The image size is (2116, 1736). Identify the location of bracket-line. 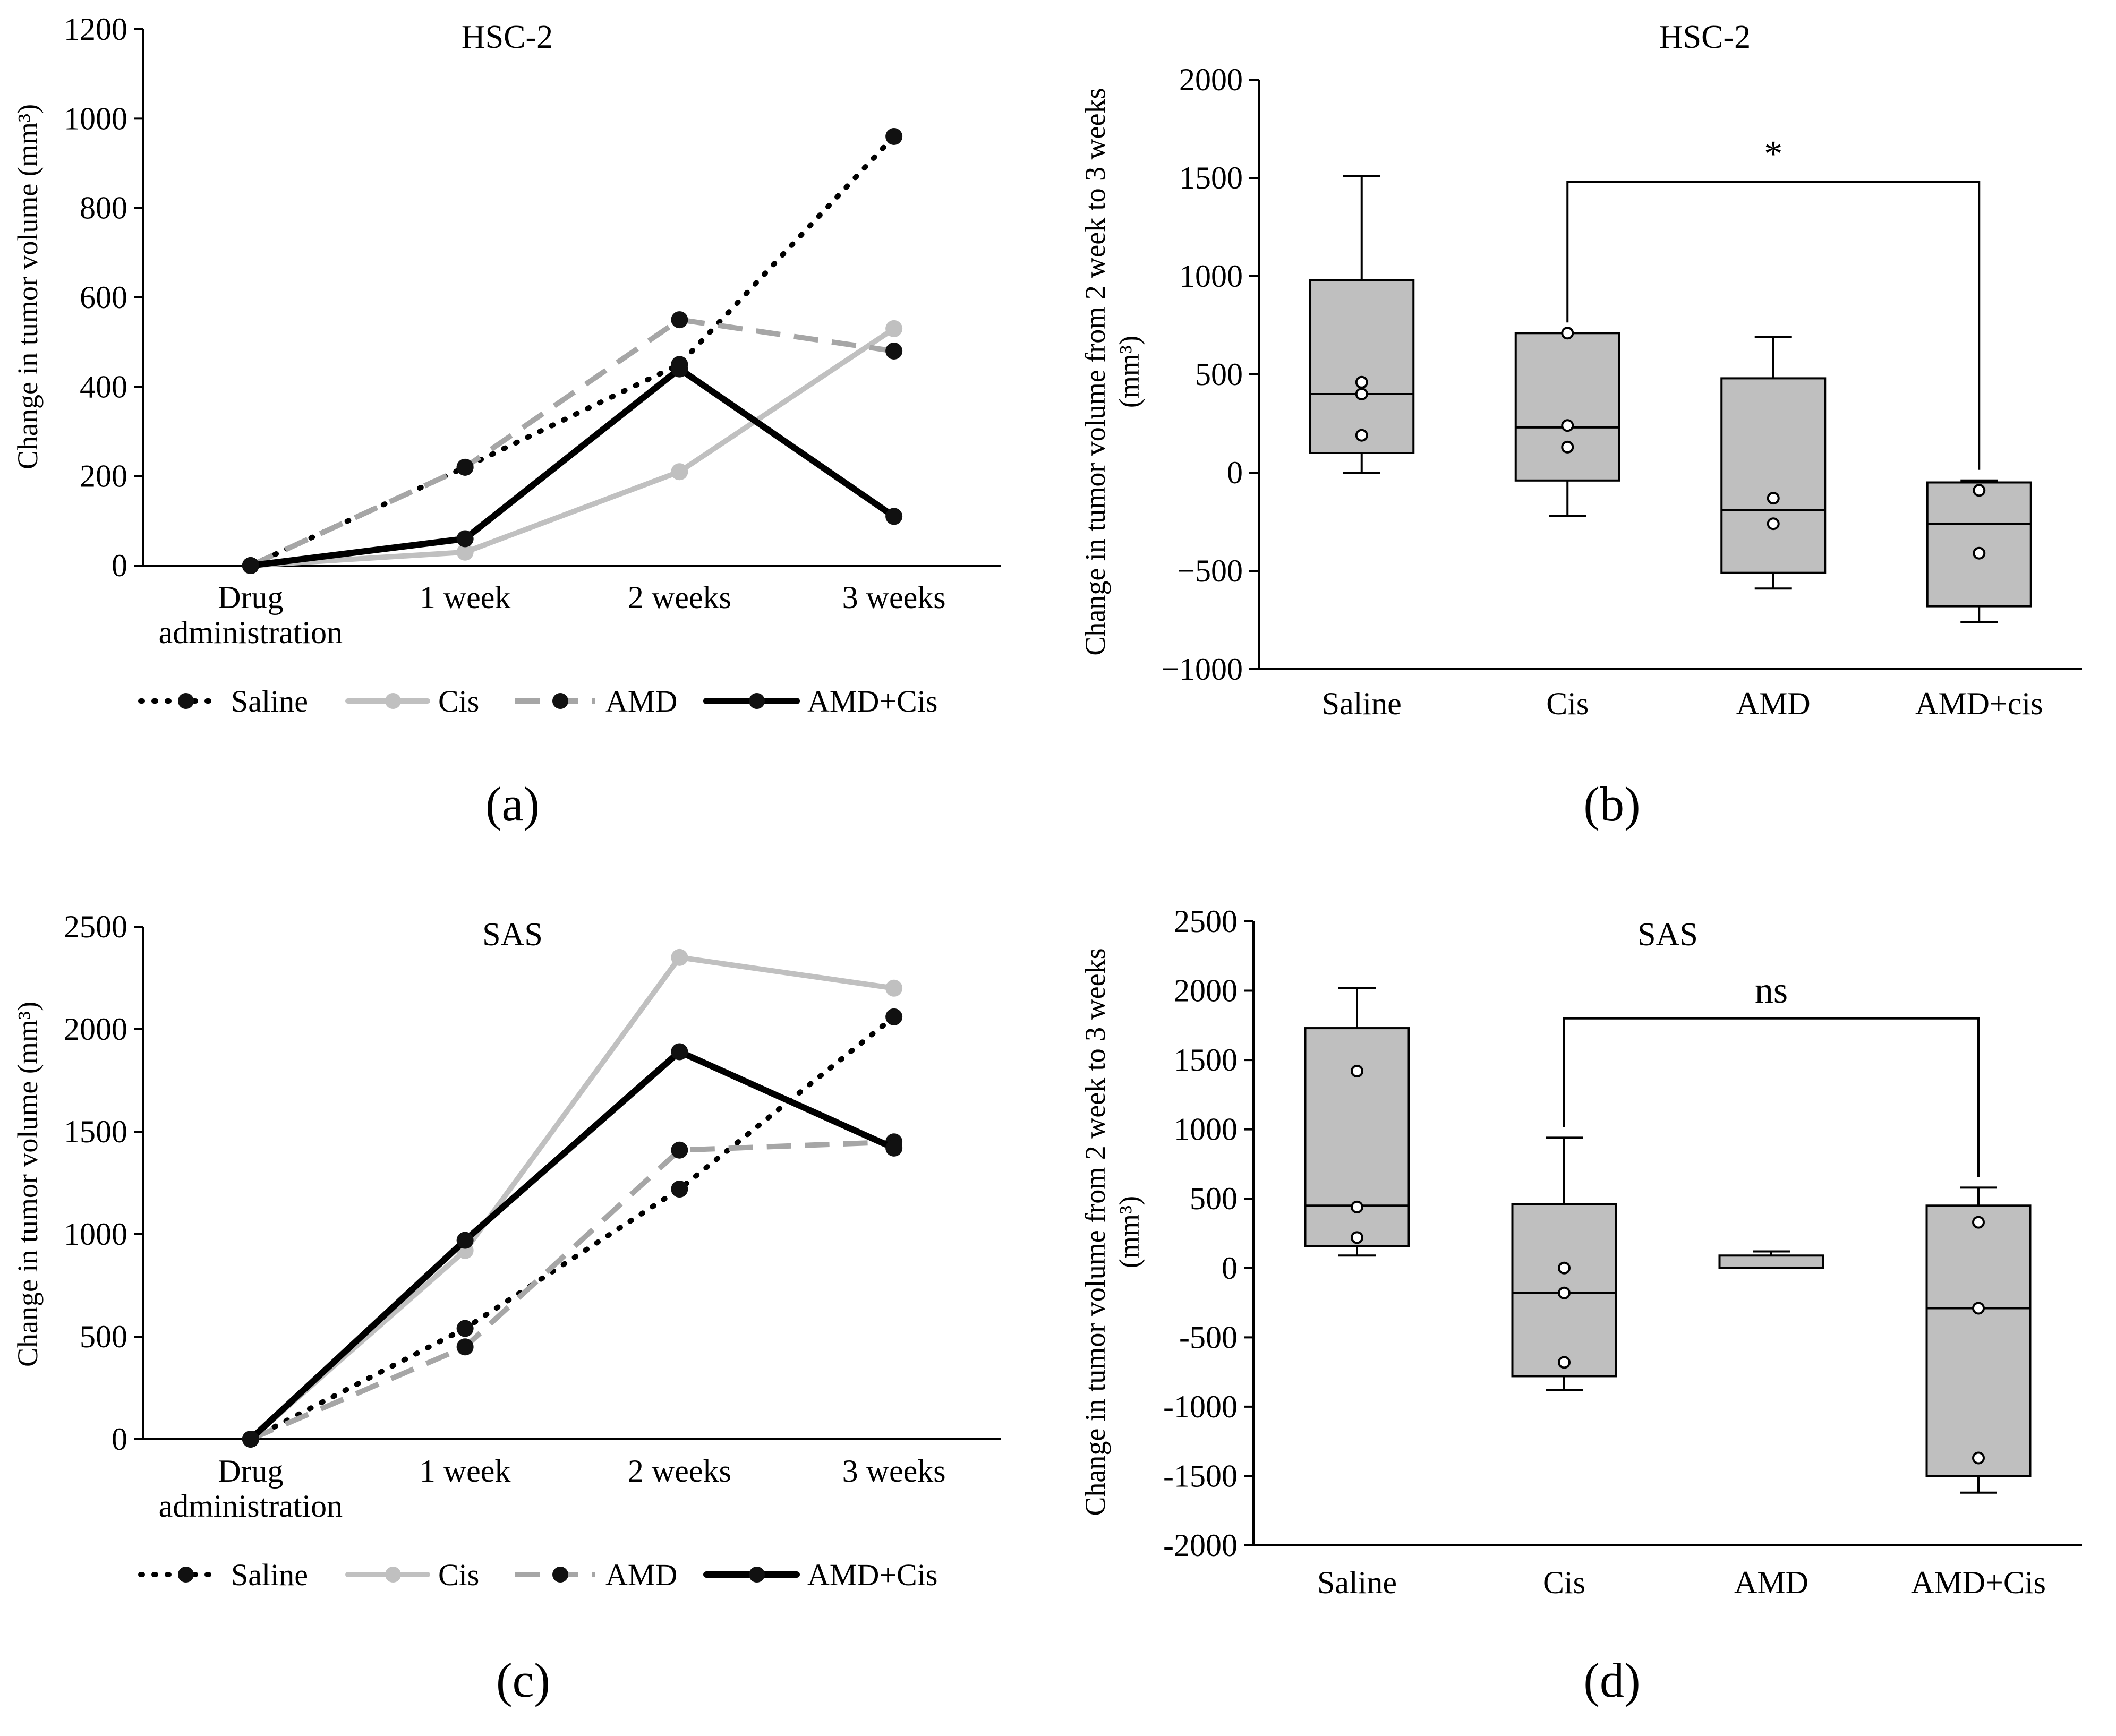
(1772, 1097).